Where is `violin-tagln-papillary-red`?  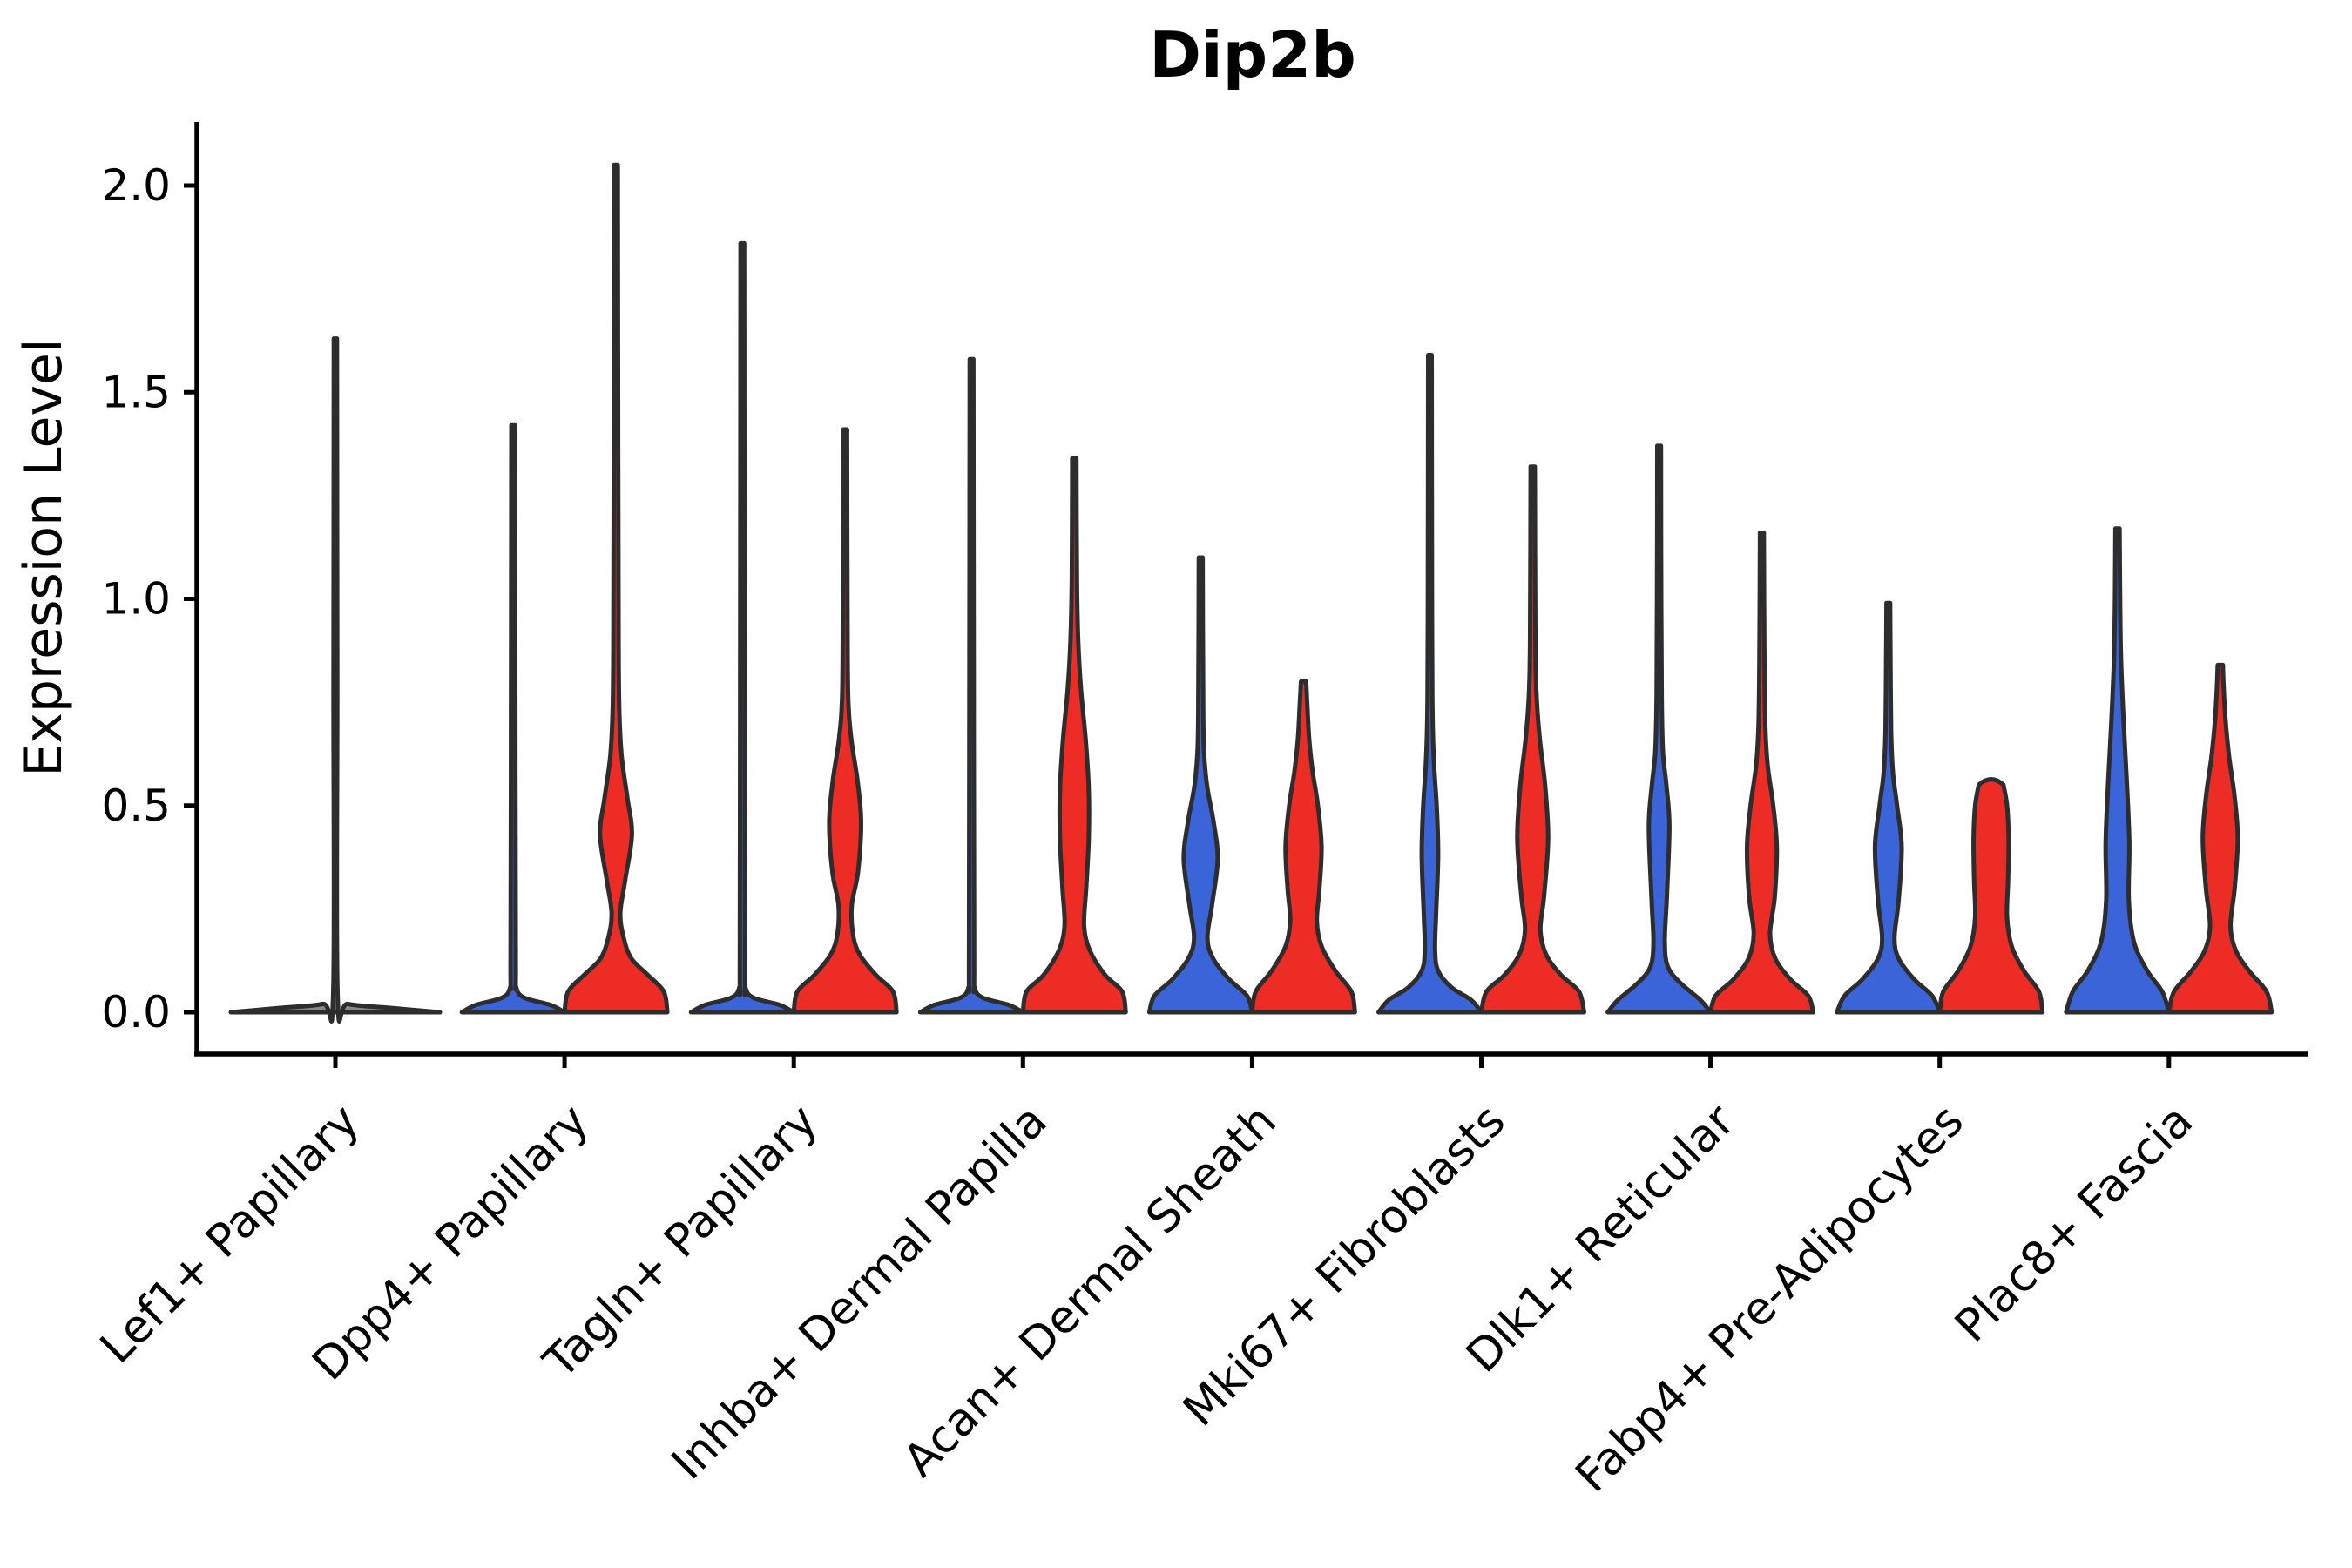
violin-tagln-papillary-red is located at coordinates (845, 721).